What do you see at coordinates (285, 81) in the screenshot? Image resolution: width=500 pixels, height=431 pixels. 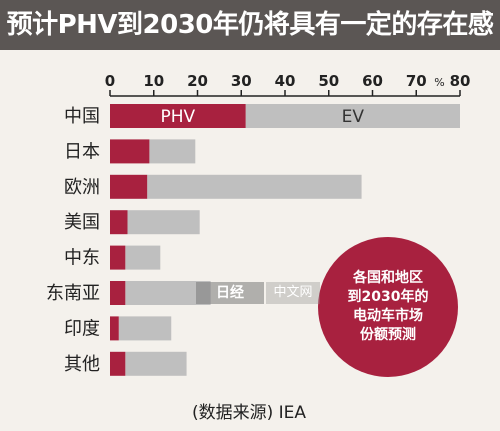 I see `x-tick-label: 40` at bounding box center [285, 81].